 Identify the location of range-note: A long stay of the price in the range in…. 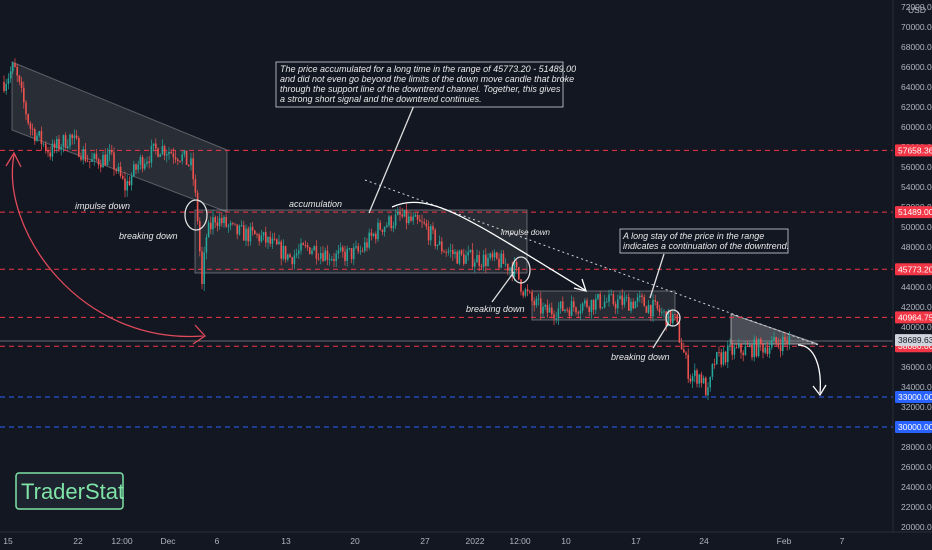
(704, 241).